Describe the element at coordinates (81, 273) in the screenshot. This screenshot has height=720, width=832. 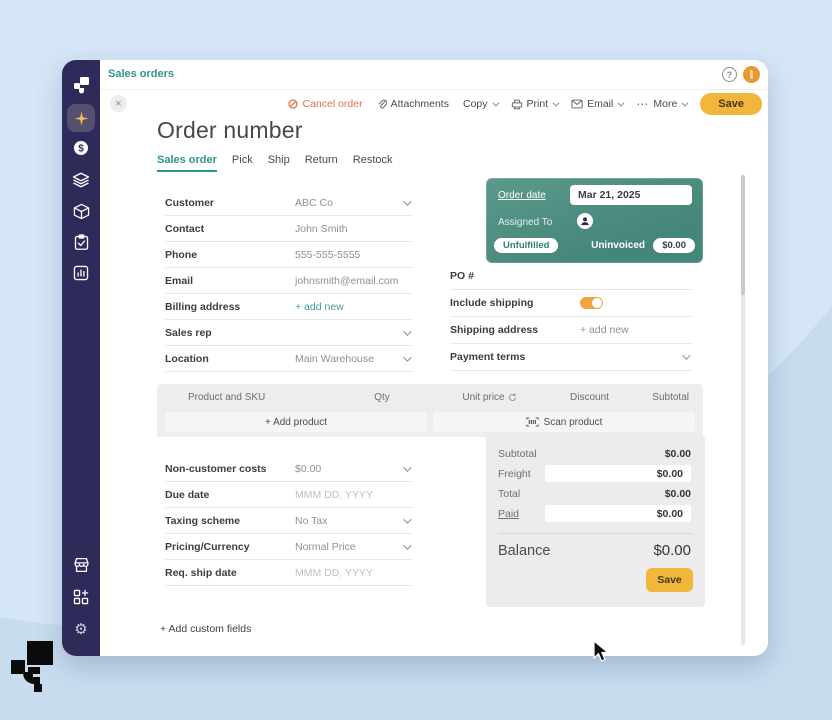
I see `sidebar-item-reports-icon` at that location.